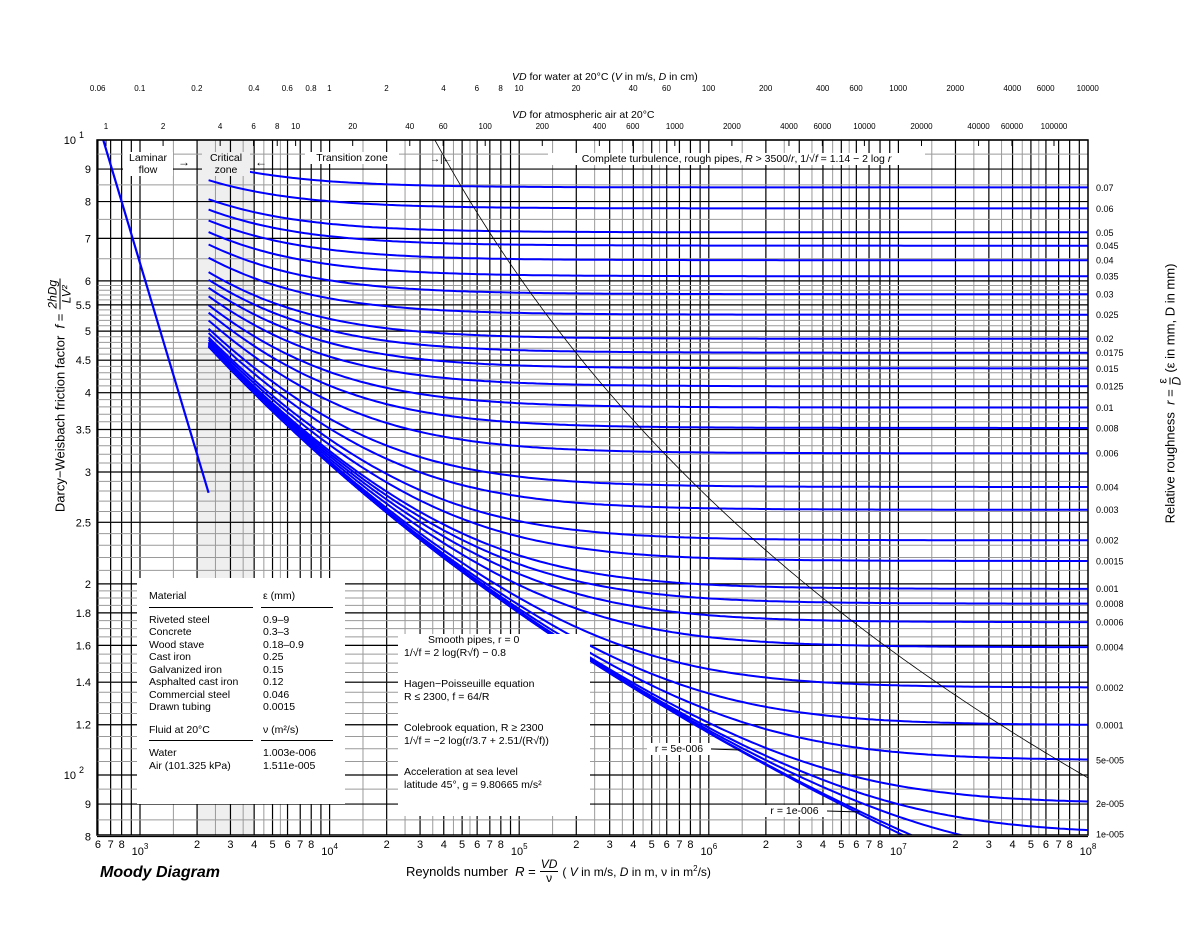  Describe the element at coordinates (1110, 688) in the screenshot. I see `roughness-label: 0.0002` at that location.